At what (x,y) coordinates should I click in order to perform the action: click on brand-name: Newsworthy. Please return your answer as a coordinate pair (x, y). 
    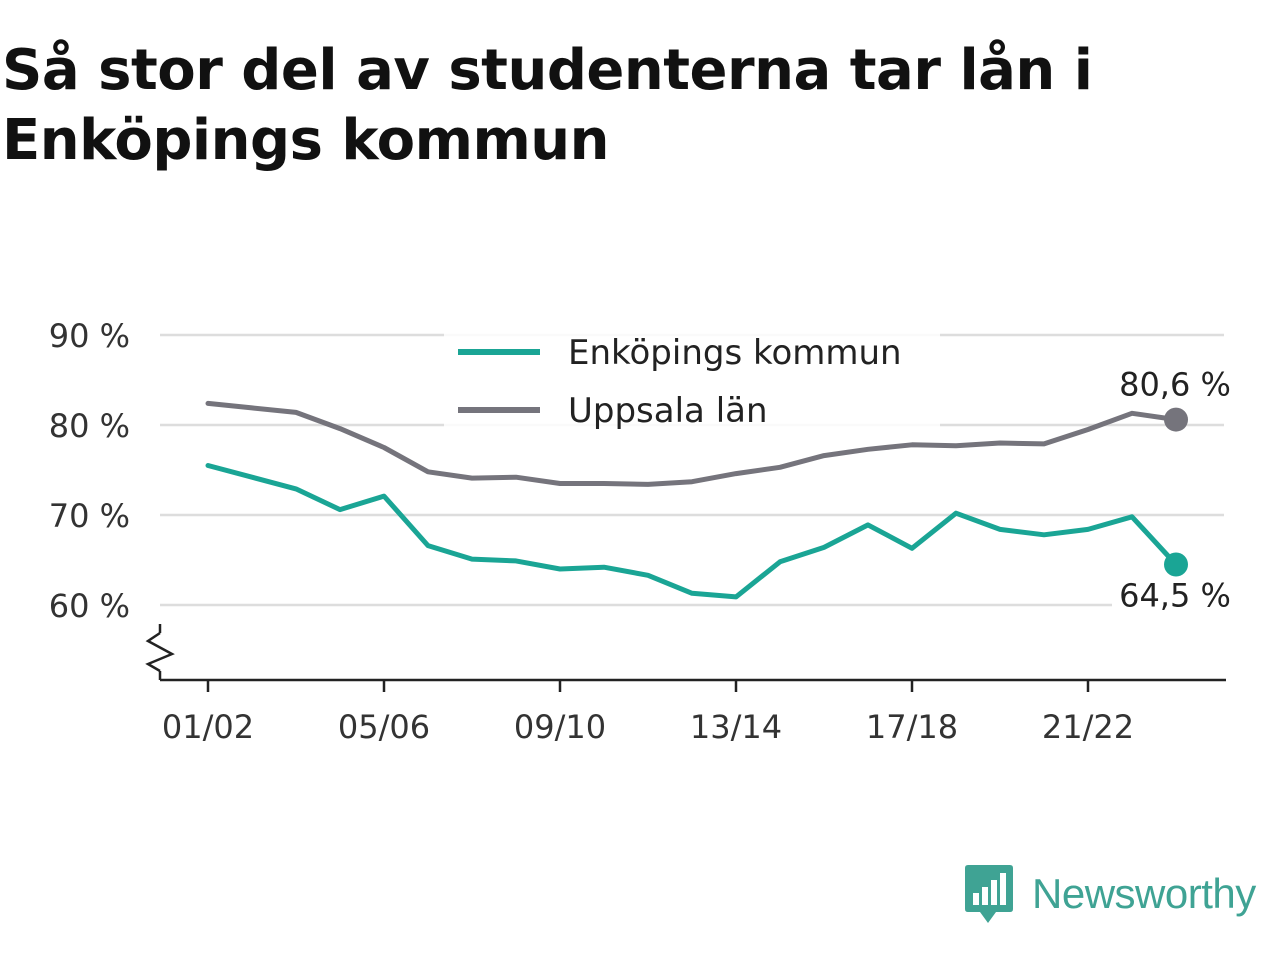
    Looking at the image, I should click on (1144, 893).